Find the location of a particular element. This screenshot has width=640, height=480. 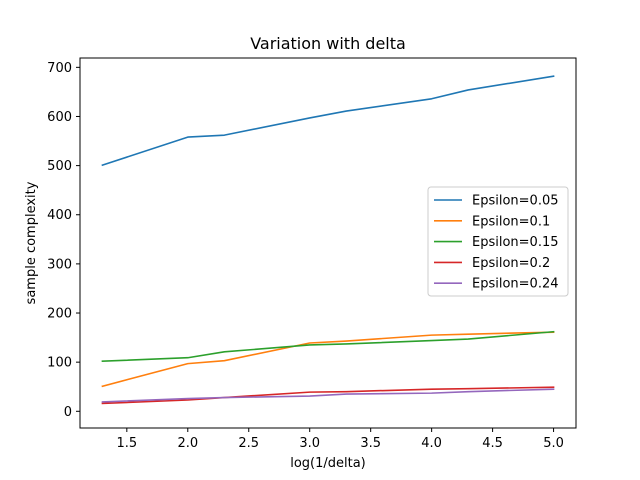

y-tick-label: 300 is located at coordinates (59, 264).